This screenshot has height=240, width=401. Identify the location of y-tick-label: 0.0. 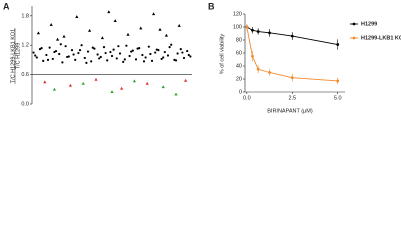
(25, 104).